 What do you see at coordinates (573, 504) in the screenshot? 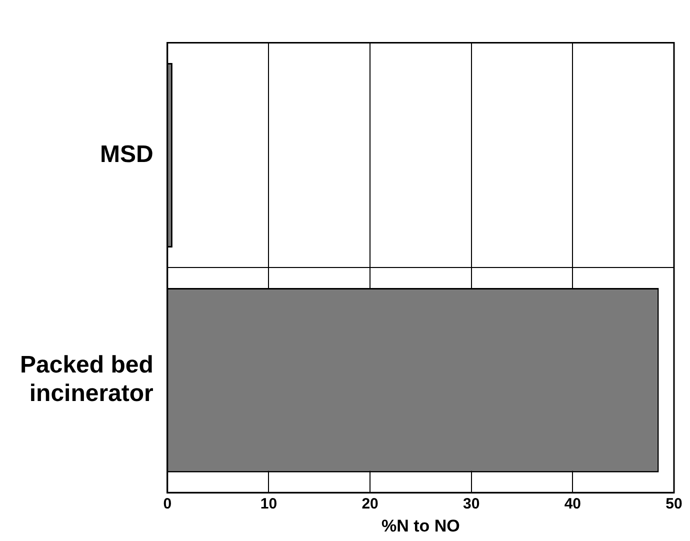
I see `x-tick-label: 40` at bounding box center [573, 504].